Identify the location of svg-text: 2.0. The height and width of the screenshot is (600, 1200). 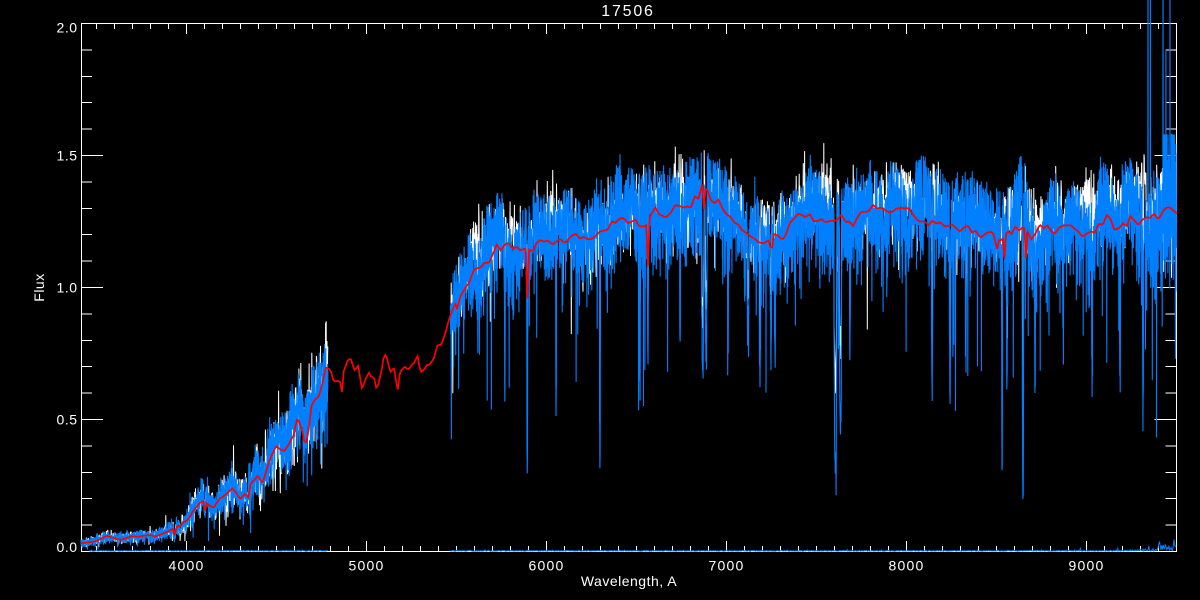
(67, 28).